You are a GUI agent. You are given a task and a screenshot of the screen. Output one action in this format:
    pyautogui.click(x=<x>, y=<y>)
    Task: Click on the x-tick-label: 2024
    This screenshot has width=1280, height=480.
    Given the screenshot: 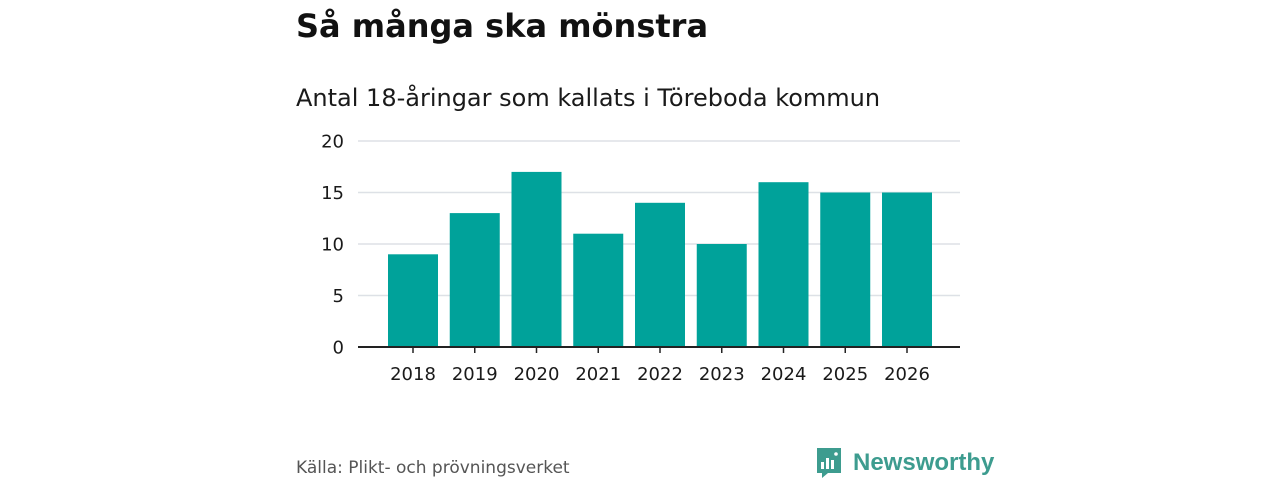 What is the action you would take?
    pyautogui.click(x=784, y=374)
    